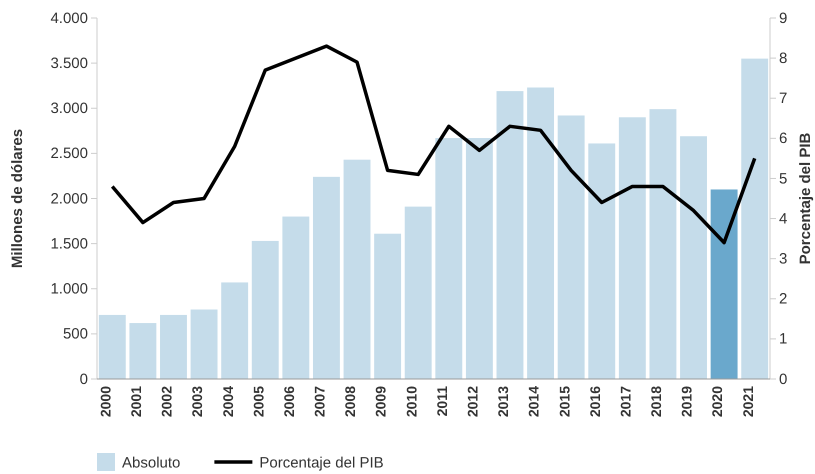  I want to click on x-tick-label: 2002, so click(166, 402).